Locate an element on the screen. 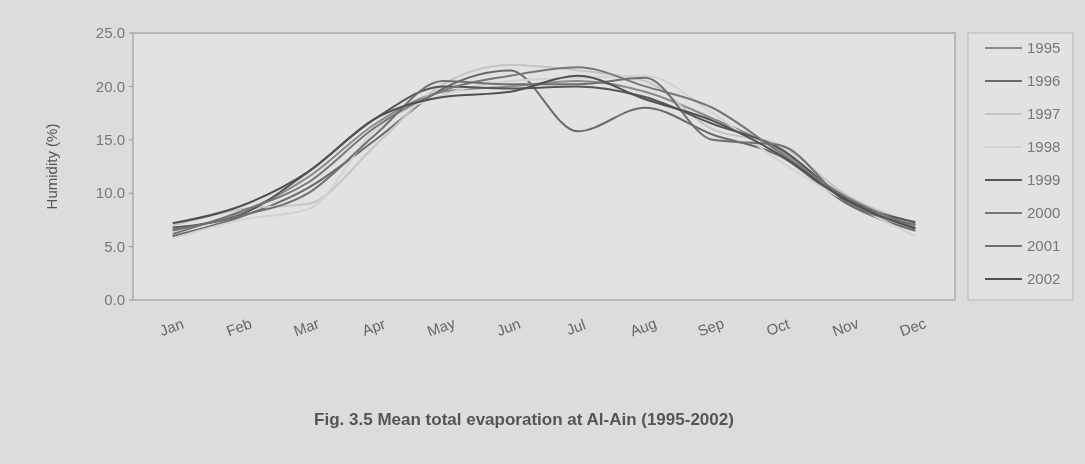 The image size is (1085, 464). legend-label: 1995 is located at coordinates (1044, 48).